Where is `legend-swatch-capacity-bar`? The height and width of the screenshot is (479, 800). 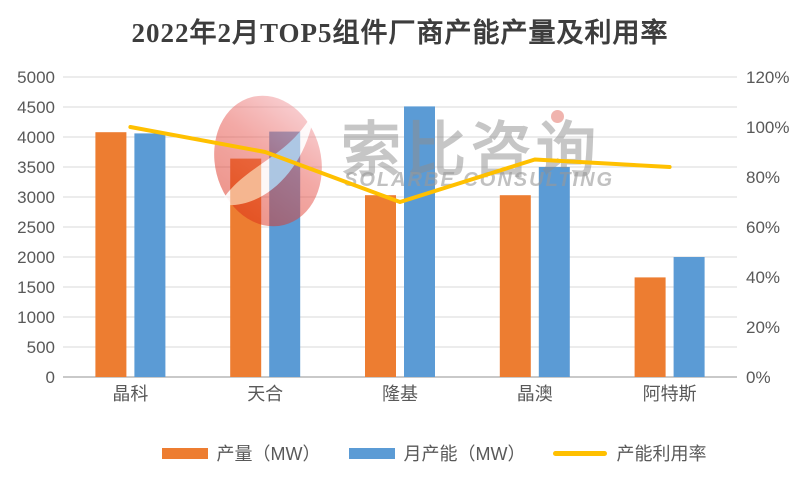
legend-swatch-capacity-bar is located at coordinates (371, 453).